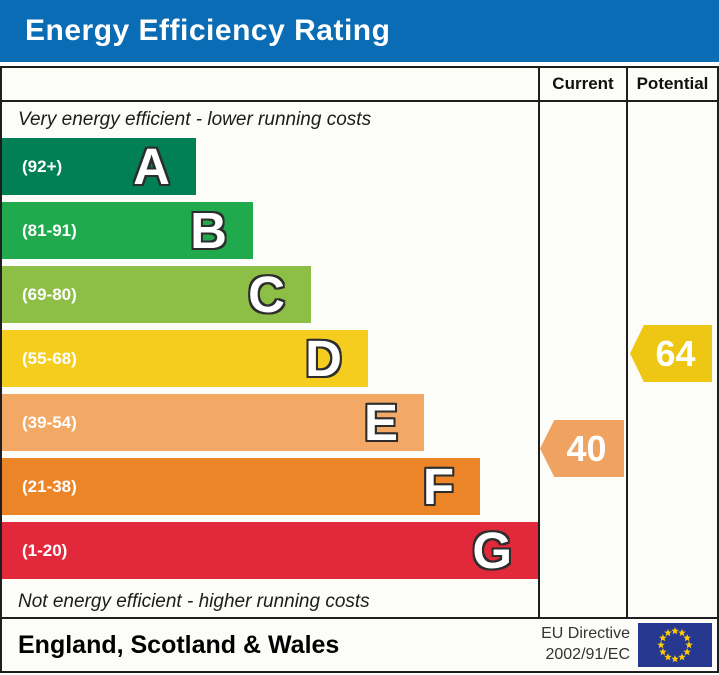 This screenshot has height=675, width=719. What do you see at coordinates (213, 422) in the screenshot?
I see `band-e: (39-54) E` at bounding box center [213, 422].